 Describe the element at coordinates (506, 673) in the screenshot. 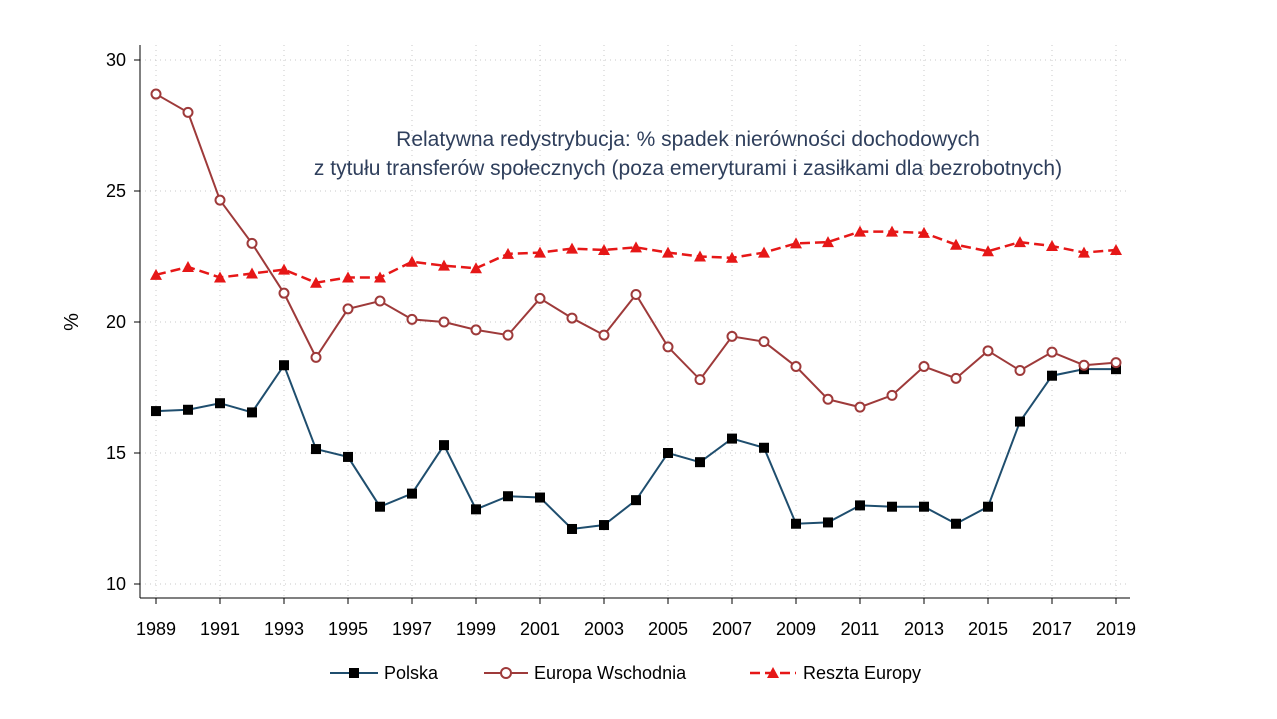

I see `legend-circle-marker` at that location.